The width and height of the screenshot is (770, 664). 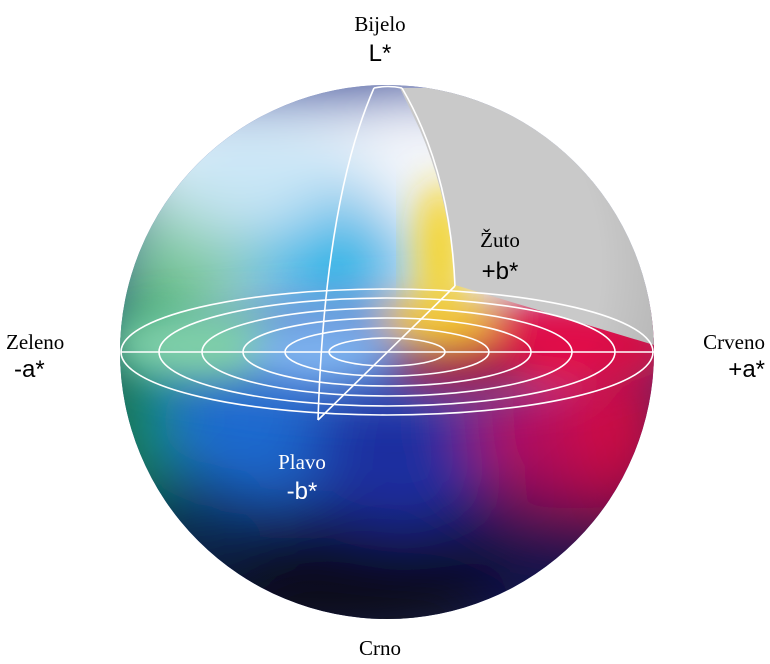 What do you see at coordinates (734, 342) in the screenshot?
I see `label-red: Crveno` at bounding box center [734, 342].